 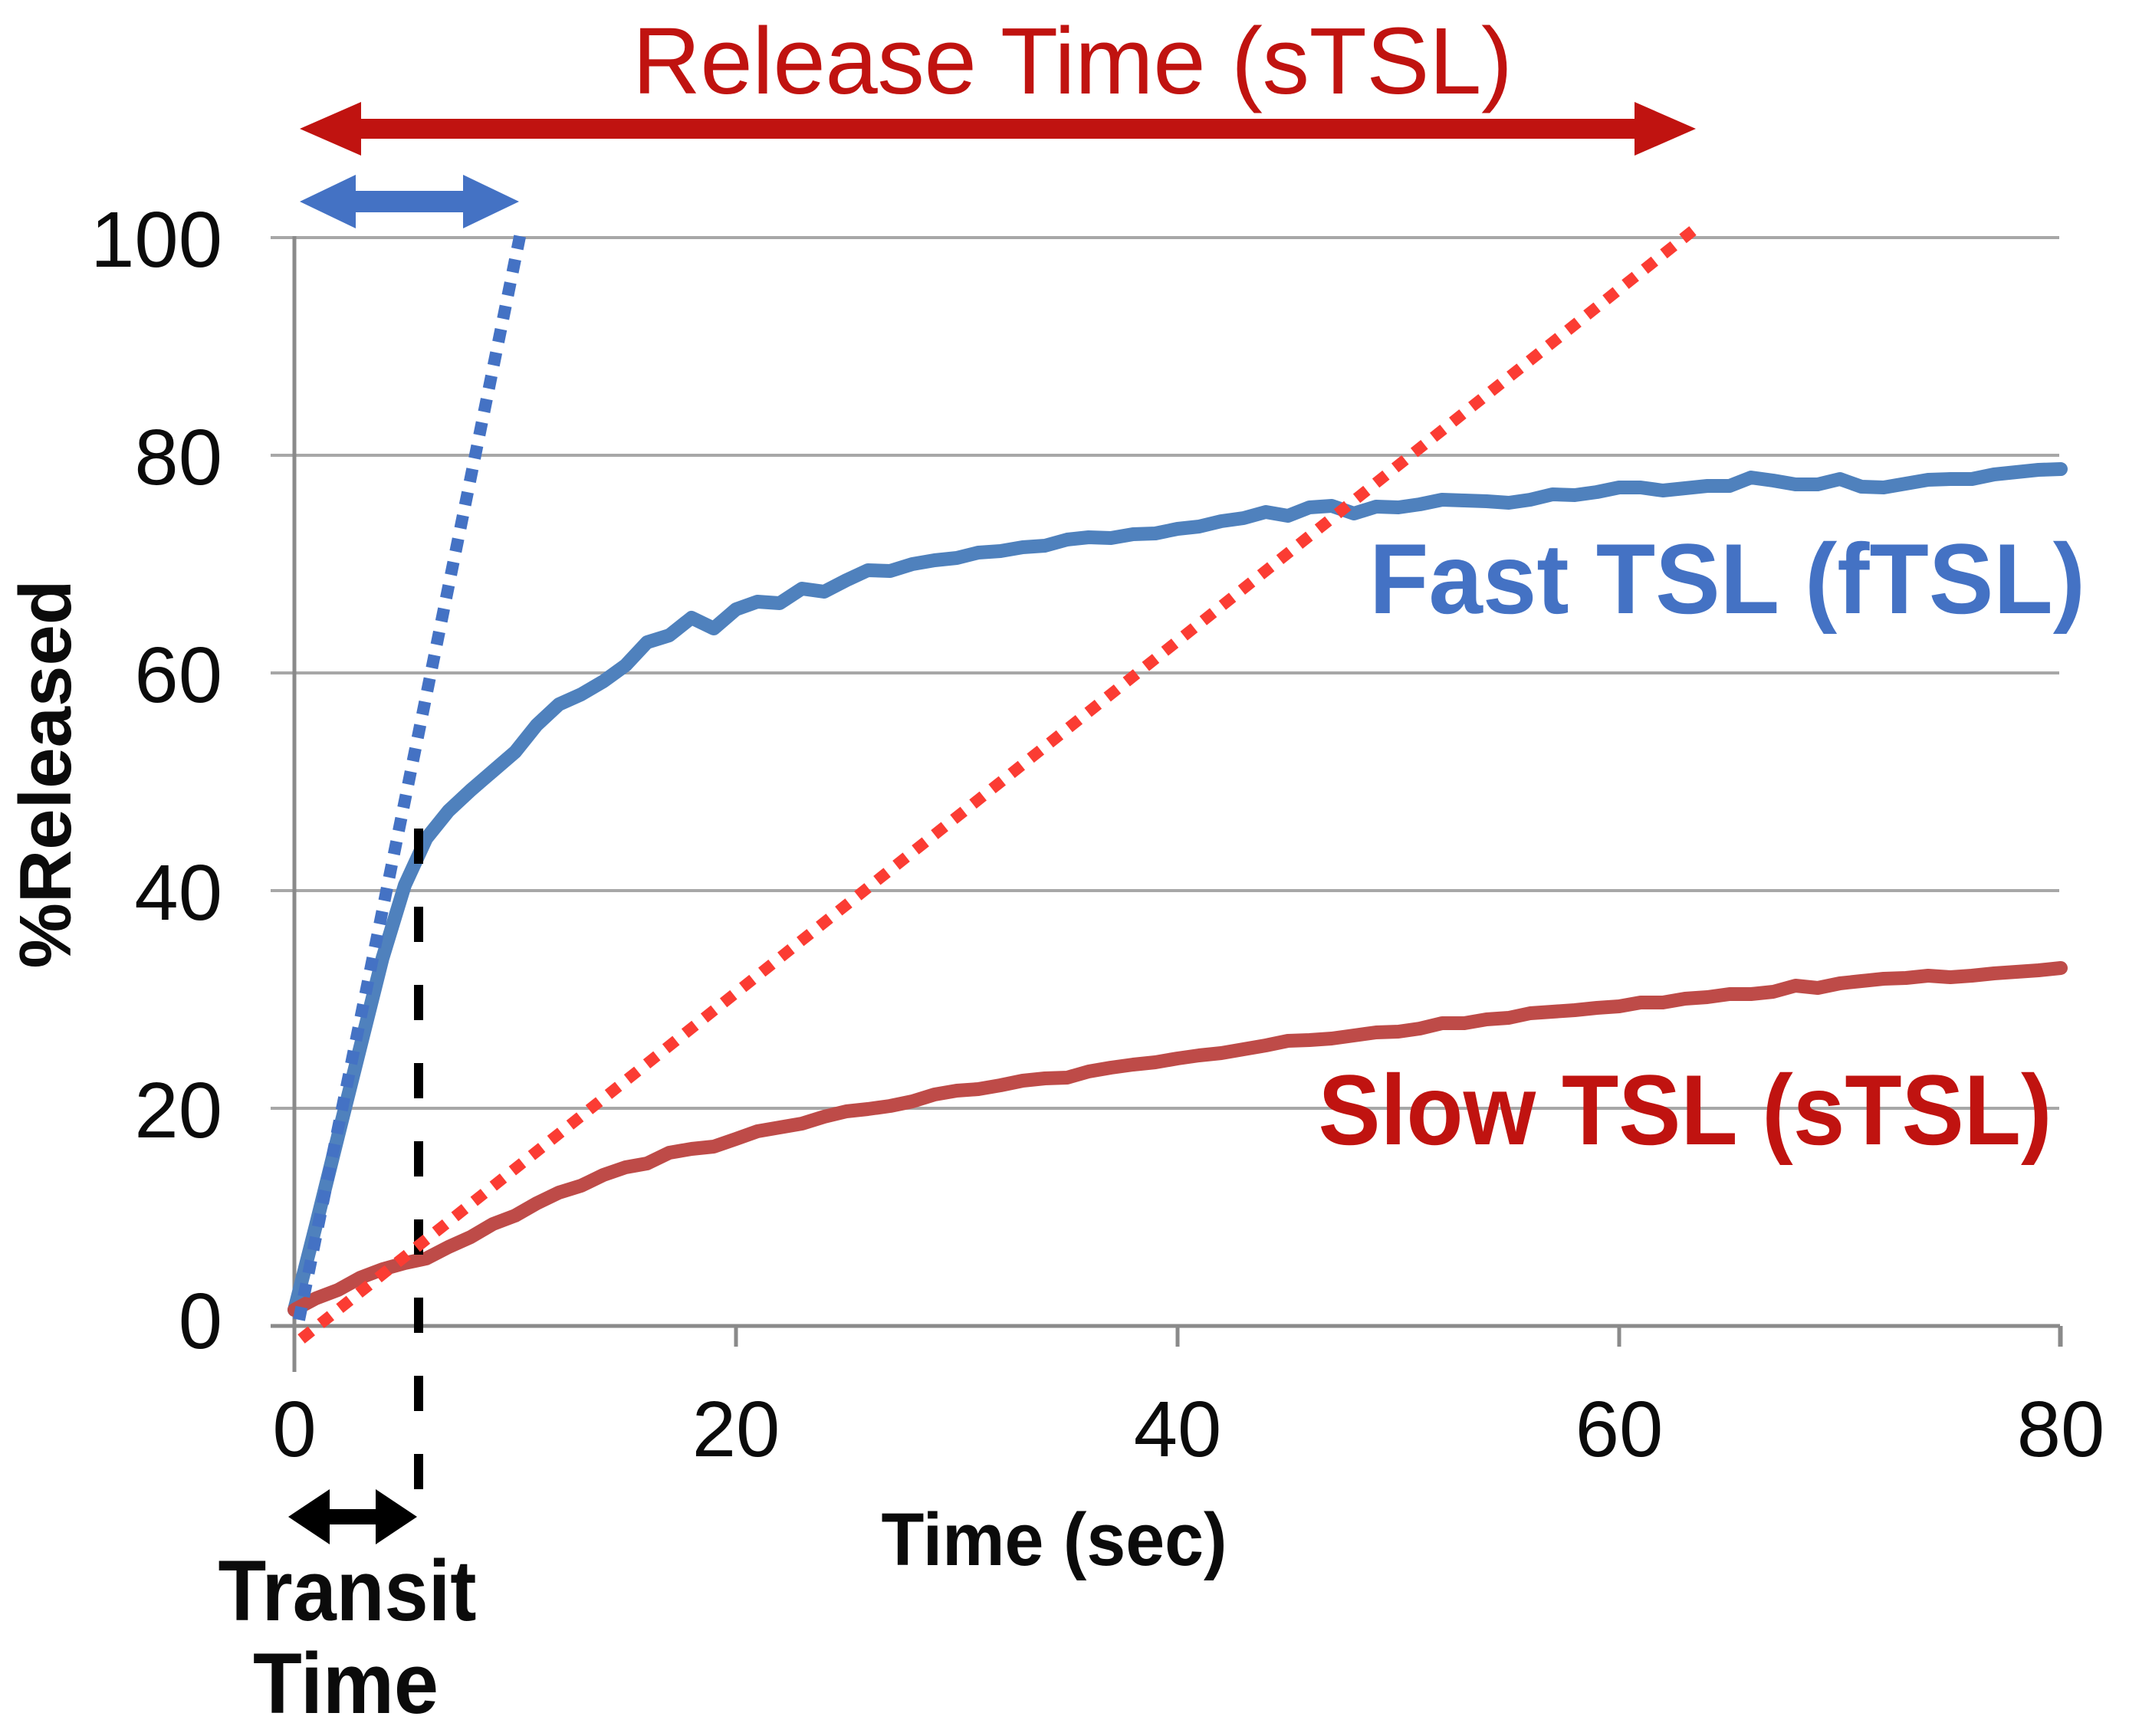 What do you see at coordinates (46, 774) in the screenshot?
I see `svg-text: %Released` at bounding box center [46, 774].